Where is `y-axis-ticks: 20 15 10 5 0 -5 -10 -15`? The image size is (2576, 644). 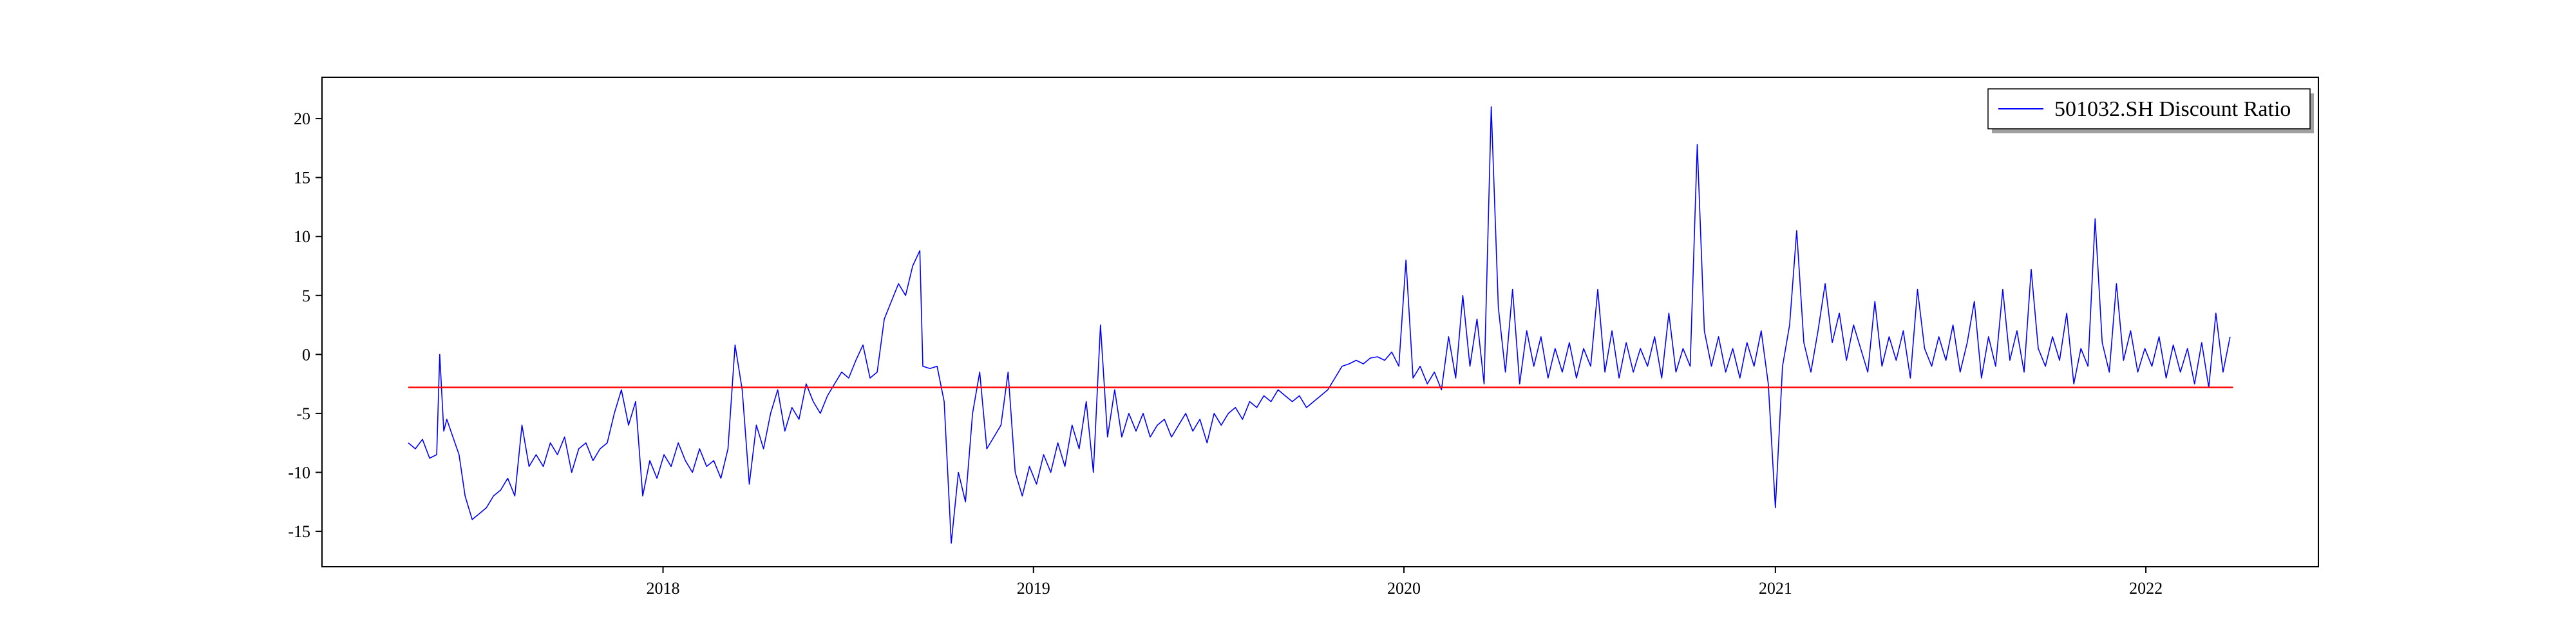
y-axis-ticks: 20 15 10 5 0 -5 -10 -15 is located at coordinates (305, 325).